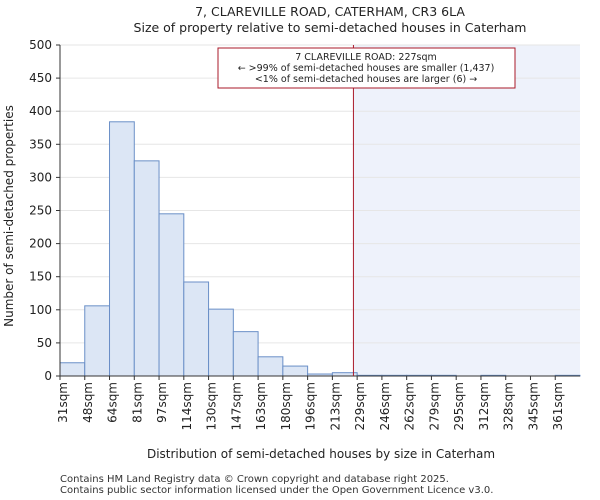  What do you see at coordinates (40, 277) in the screenshot?
I see `y-tick-label: 150` at bounding box center [40, 277].